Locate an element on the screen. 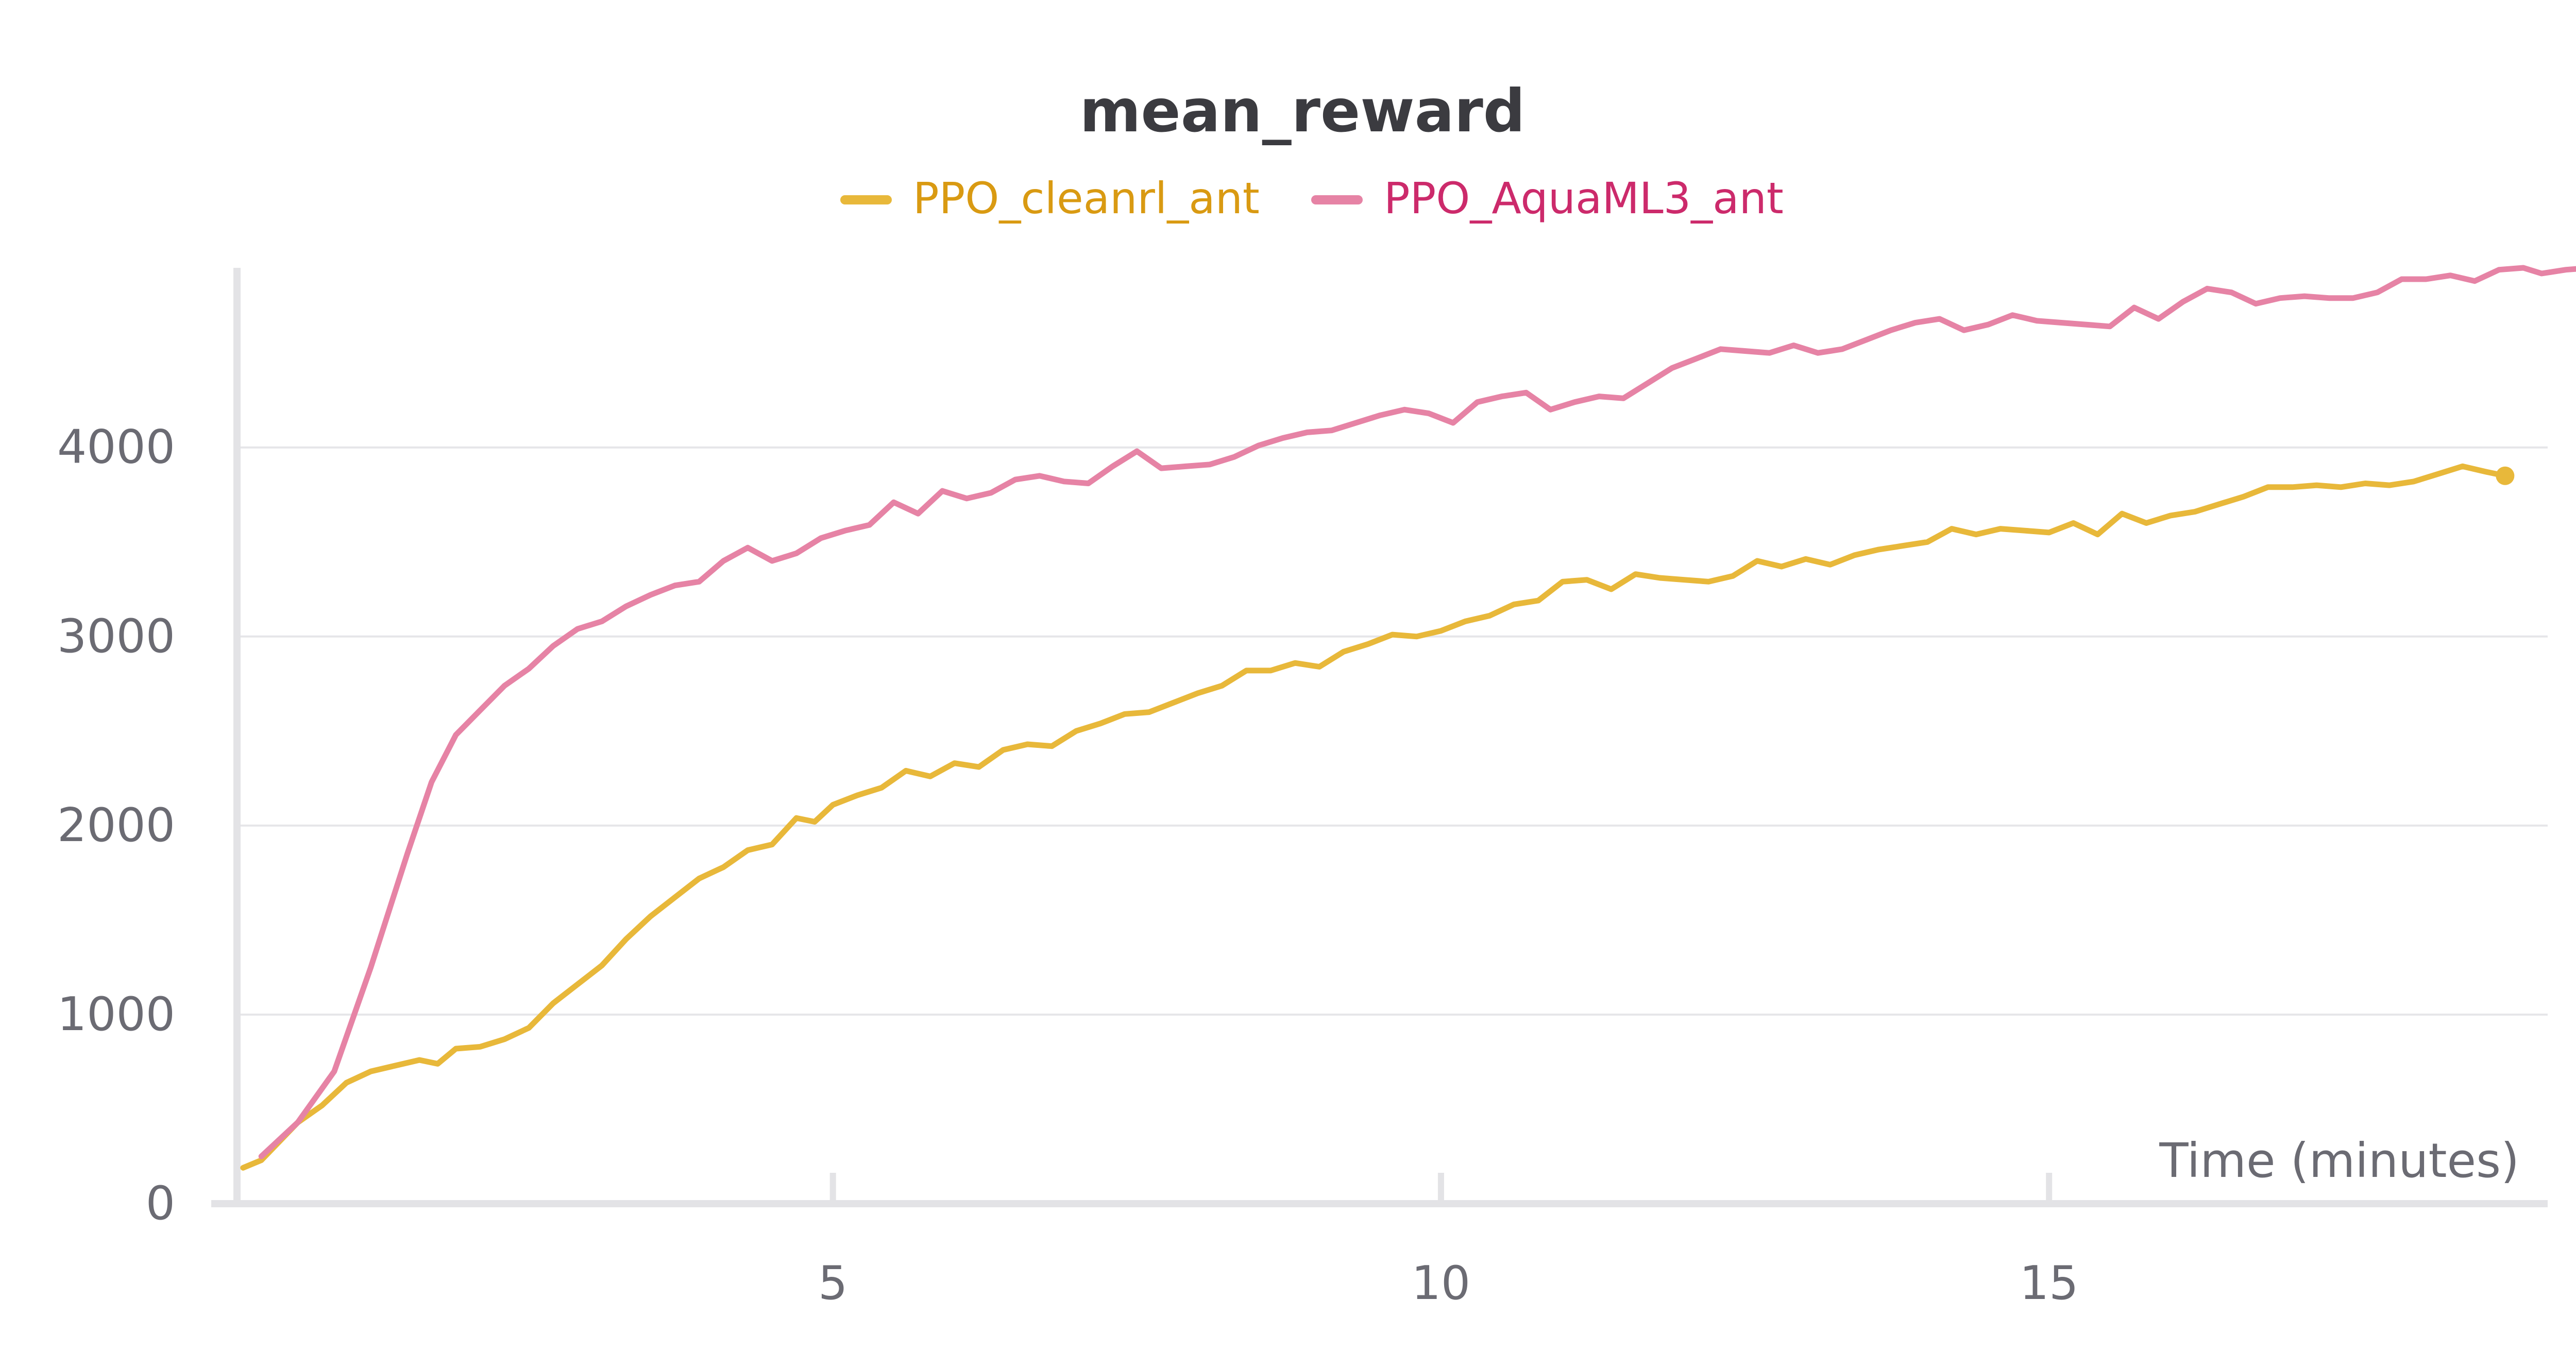 The width and height of the screenshot is (2576, 1368). legend-item-1: PPO_AquaML3_ant is located at coordinates (1547, 198).